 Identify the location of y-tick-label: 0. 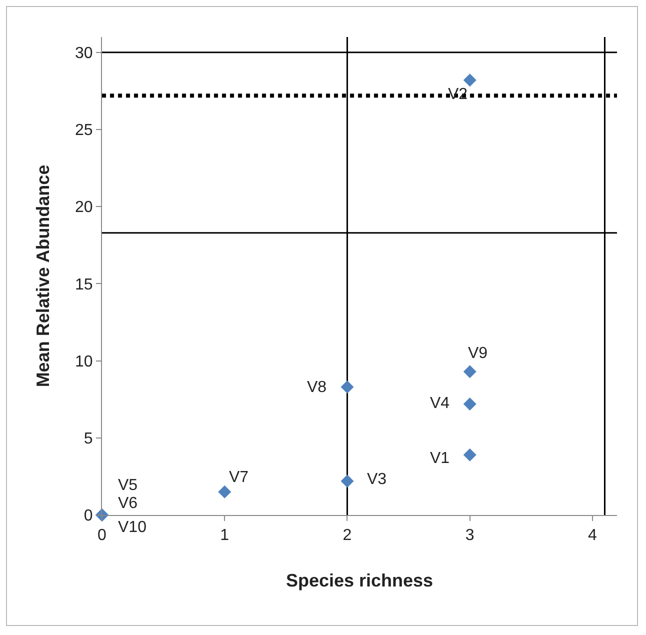
(88, 516).